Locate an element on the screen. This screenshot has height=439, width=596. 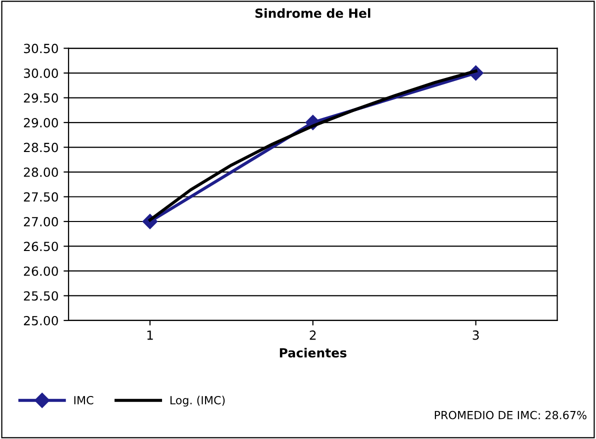
y-tick-label: 26.00 is located at coordinates (41, 271).